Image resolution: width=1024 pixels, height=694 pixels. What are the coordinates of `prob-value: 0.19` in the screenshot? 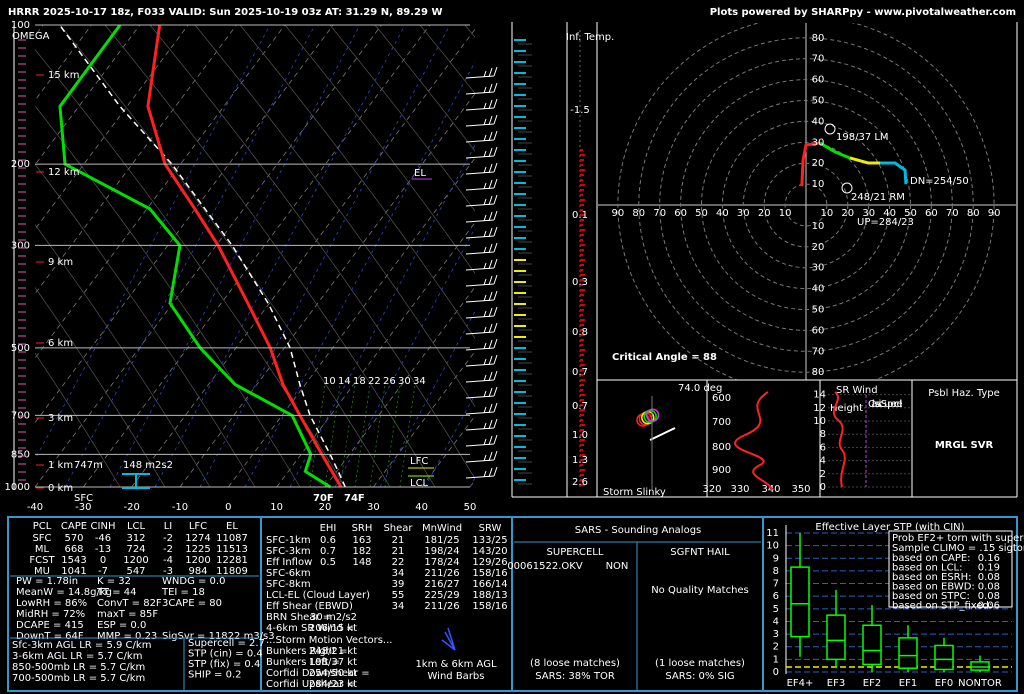 It's located at (989, 568).